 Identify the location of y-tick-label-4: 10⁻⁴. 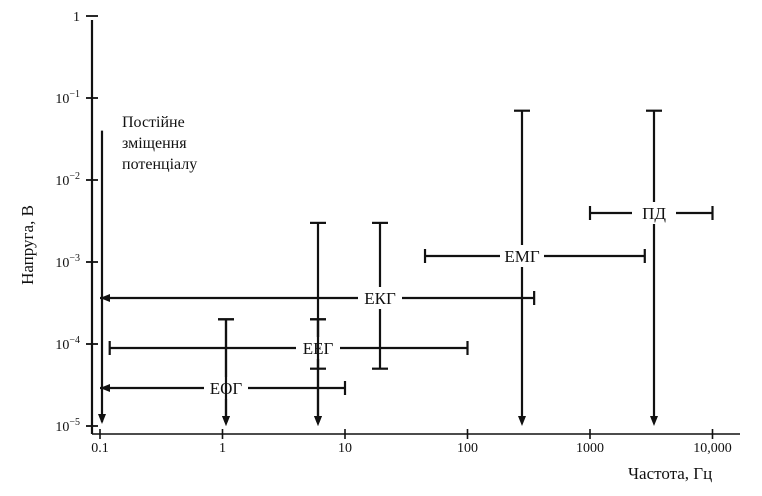
(67, 344).